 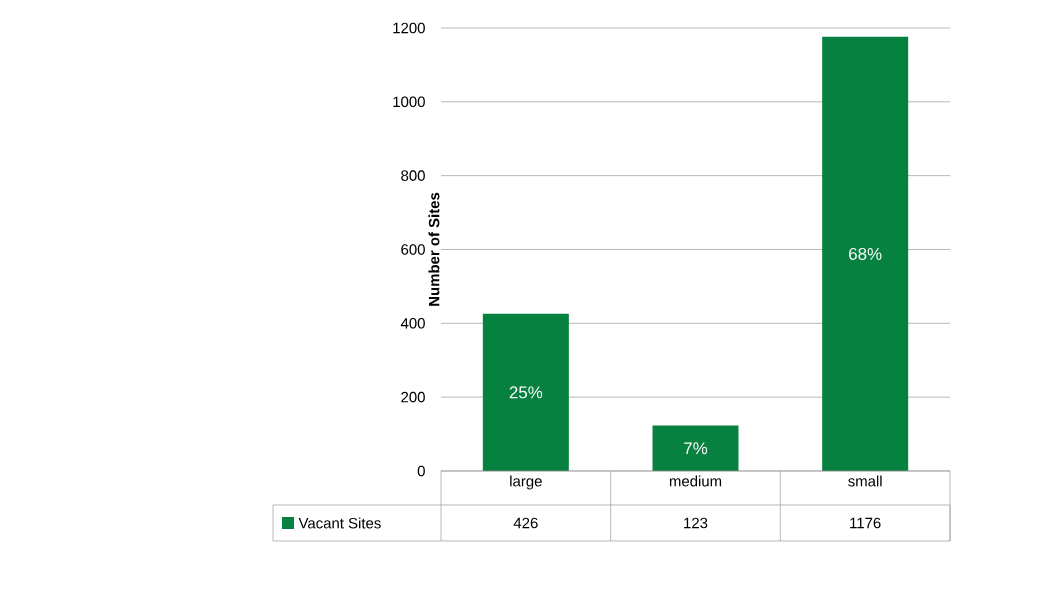 What do you see at coordinates (339, 523) in the screenshot?
I see `legend-label: Vacant Sites` at bounding box center [339, 523].